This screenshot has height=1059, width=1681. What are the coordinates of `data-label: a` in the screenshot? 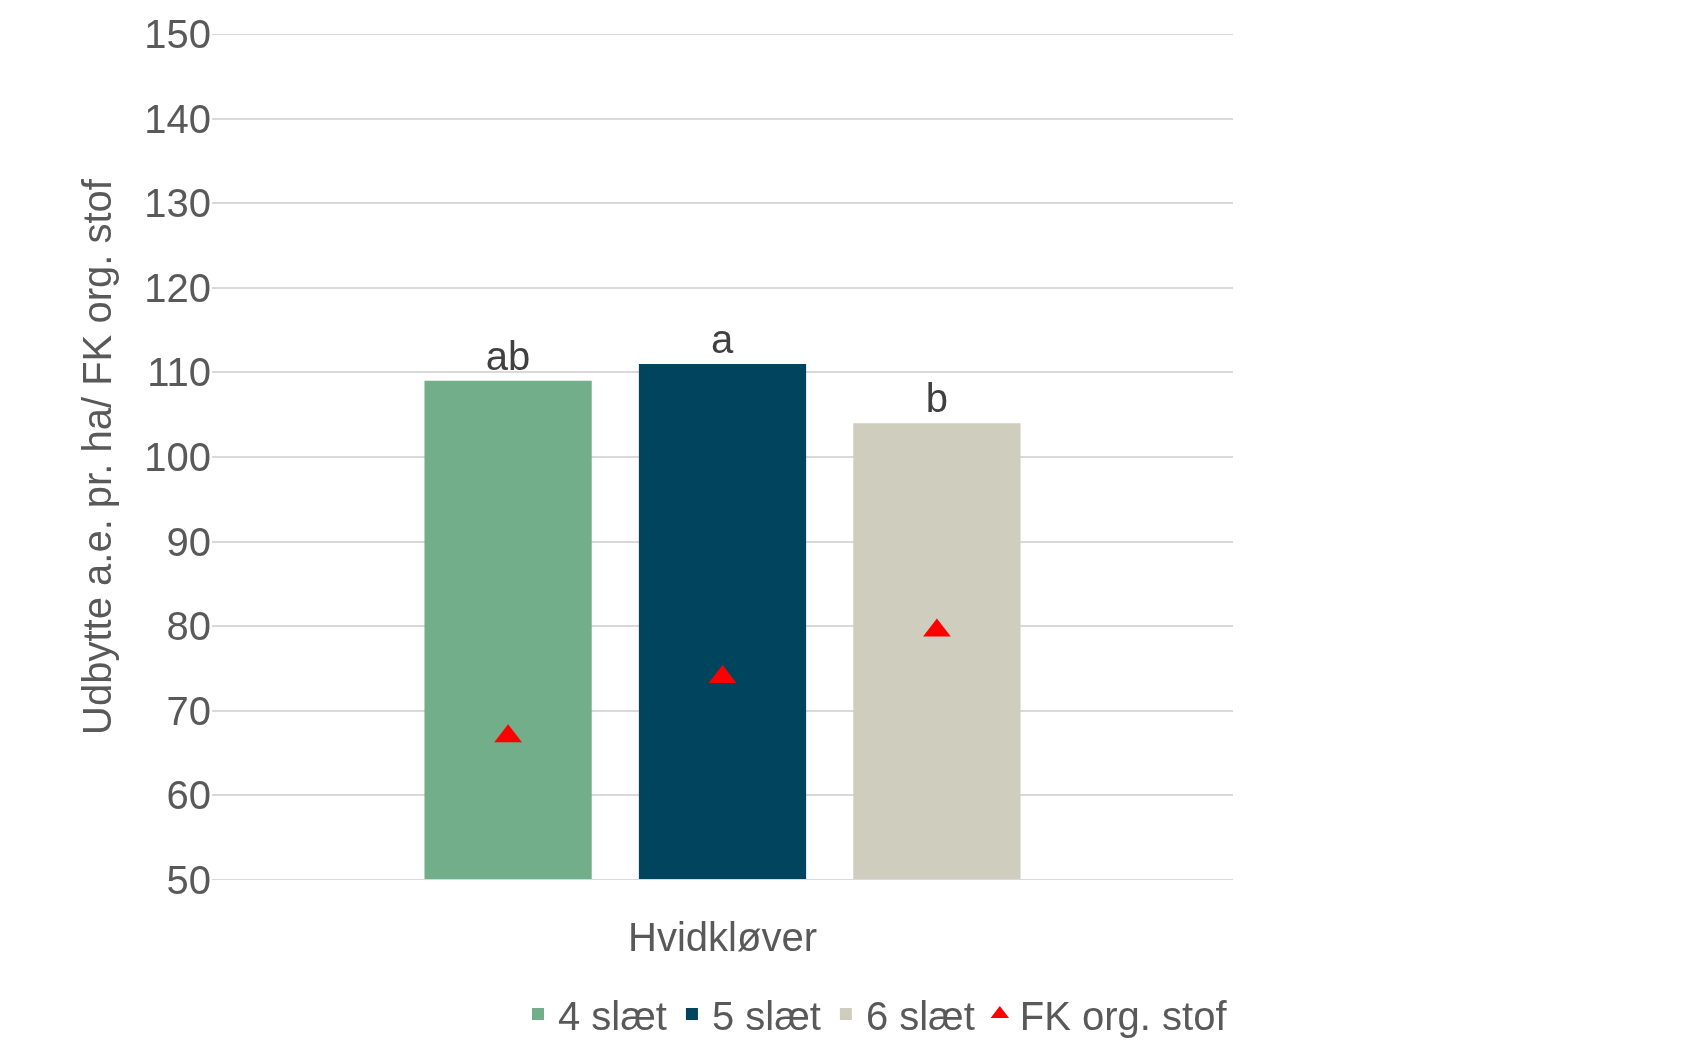 It's located at (722, 338).